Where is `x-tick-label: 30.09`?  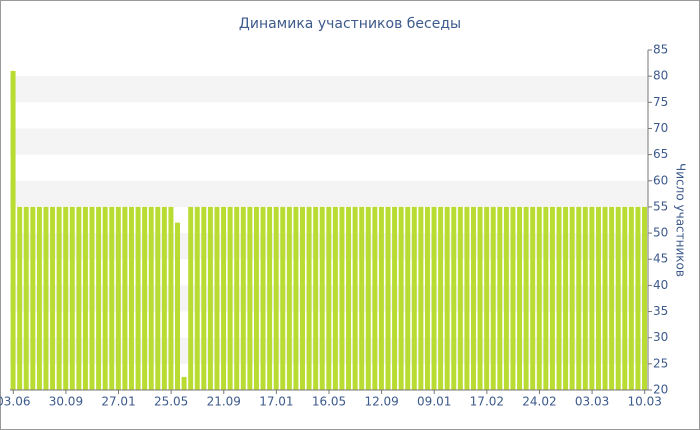
x-tick-label: 30.09 is located at coordinates (66, 402).